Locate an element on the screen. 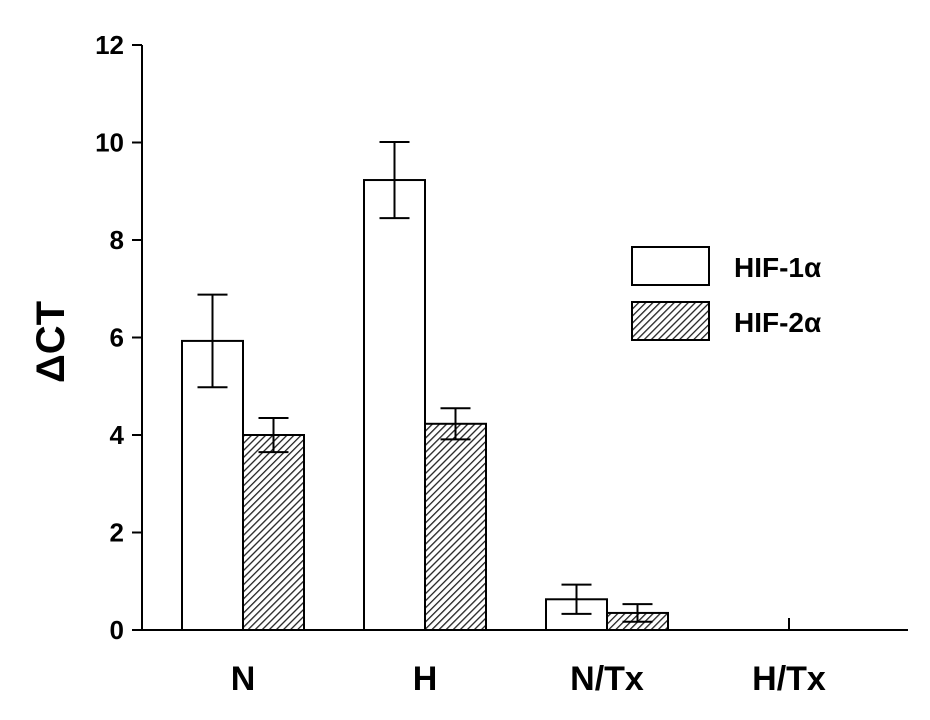 This screenshot has height=720, width=930. legend-swatch-hif2a is located at coordinates (670, 321).